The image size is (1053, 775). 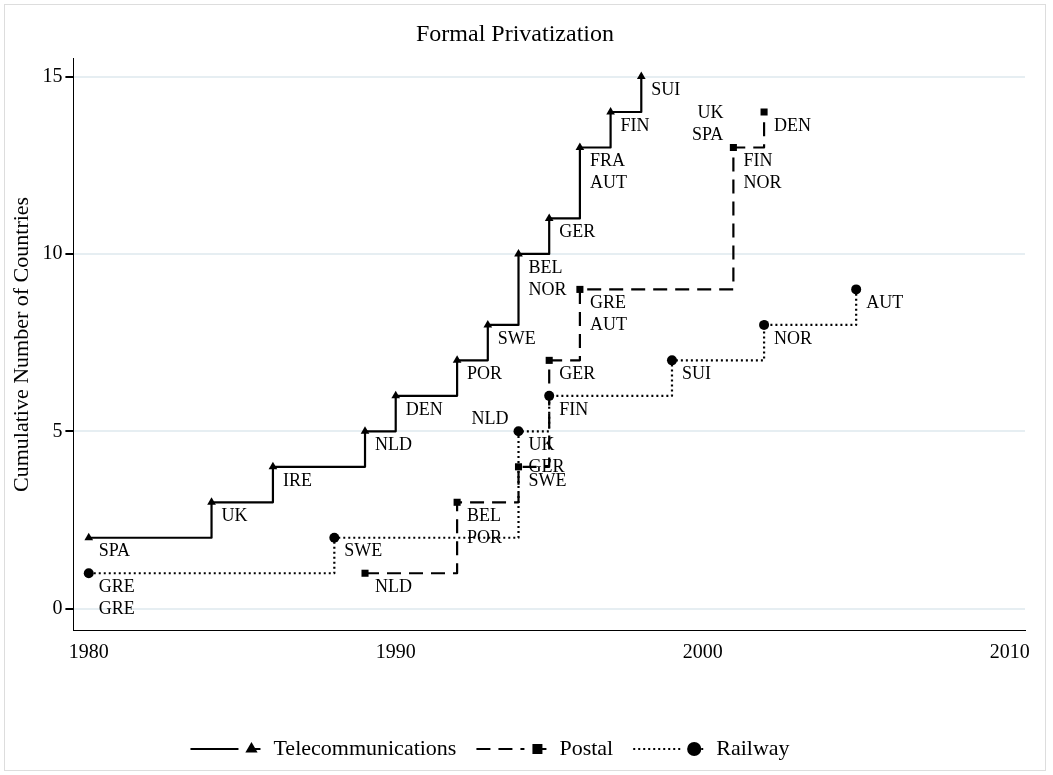 I want to click on y-tick-label: 0, so click(x=57, y=606).